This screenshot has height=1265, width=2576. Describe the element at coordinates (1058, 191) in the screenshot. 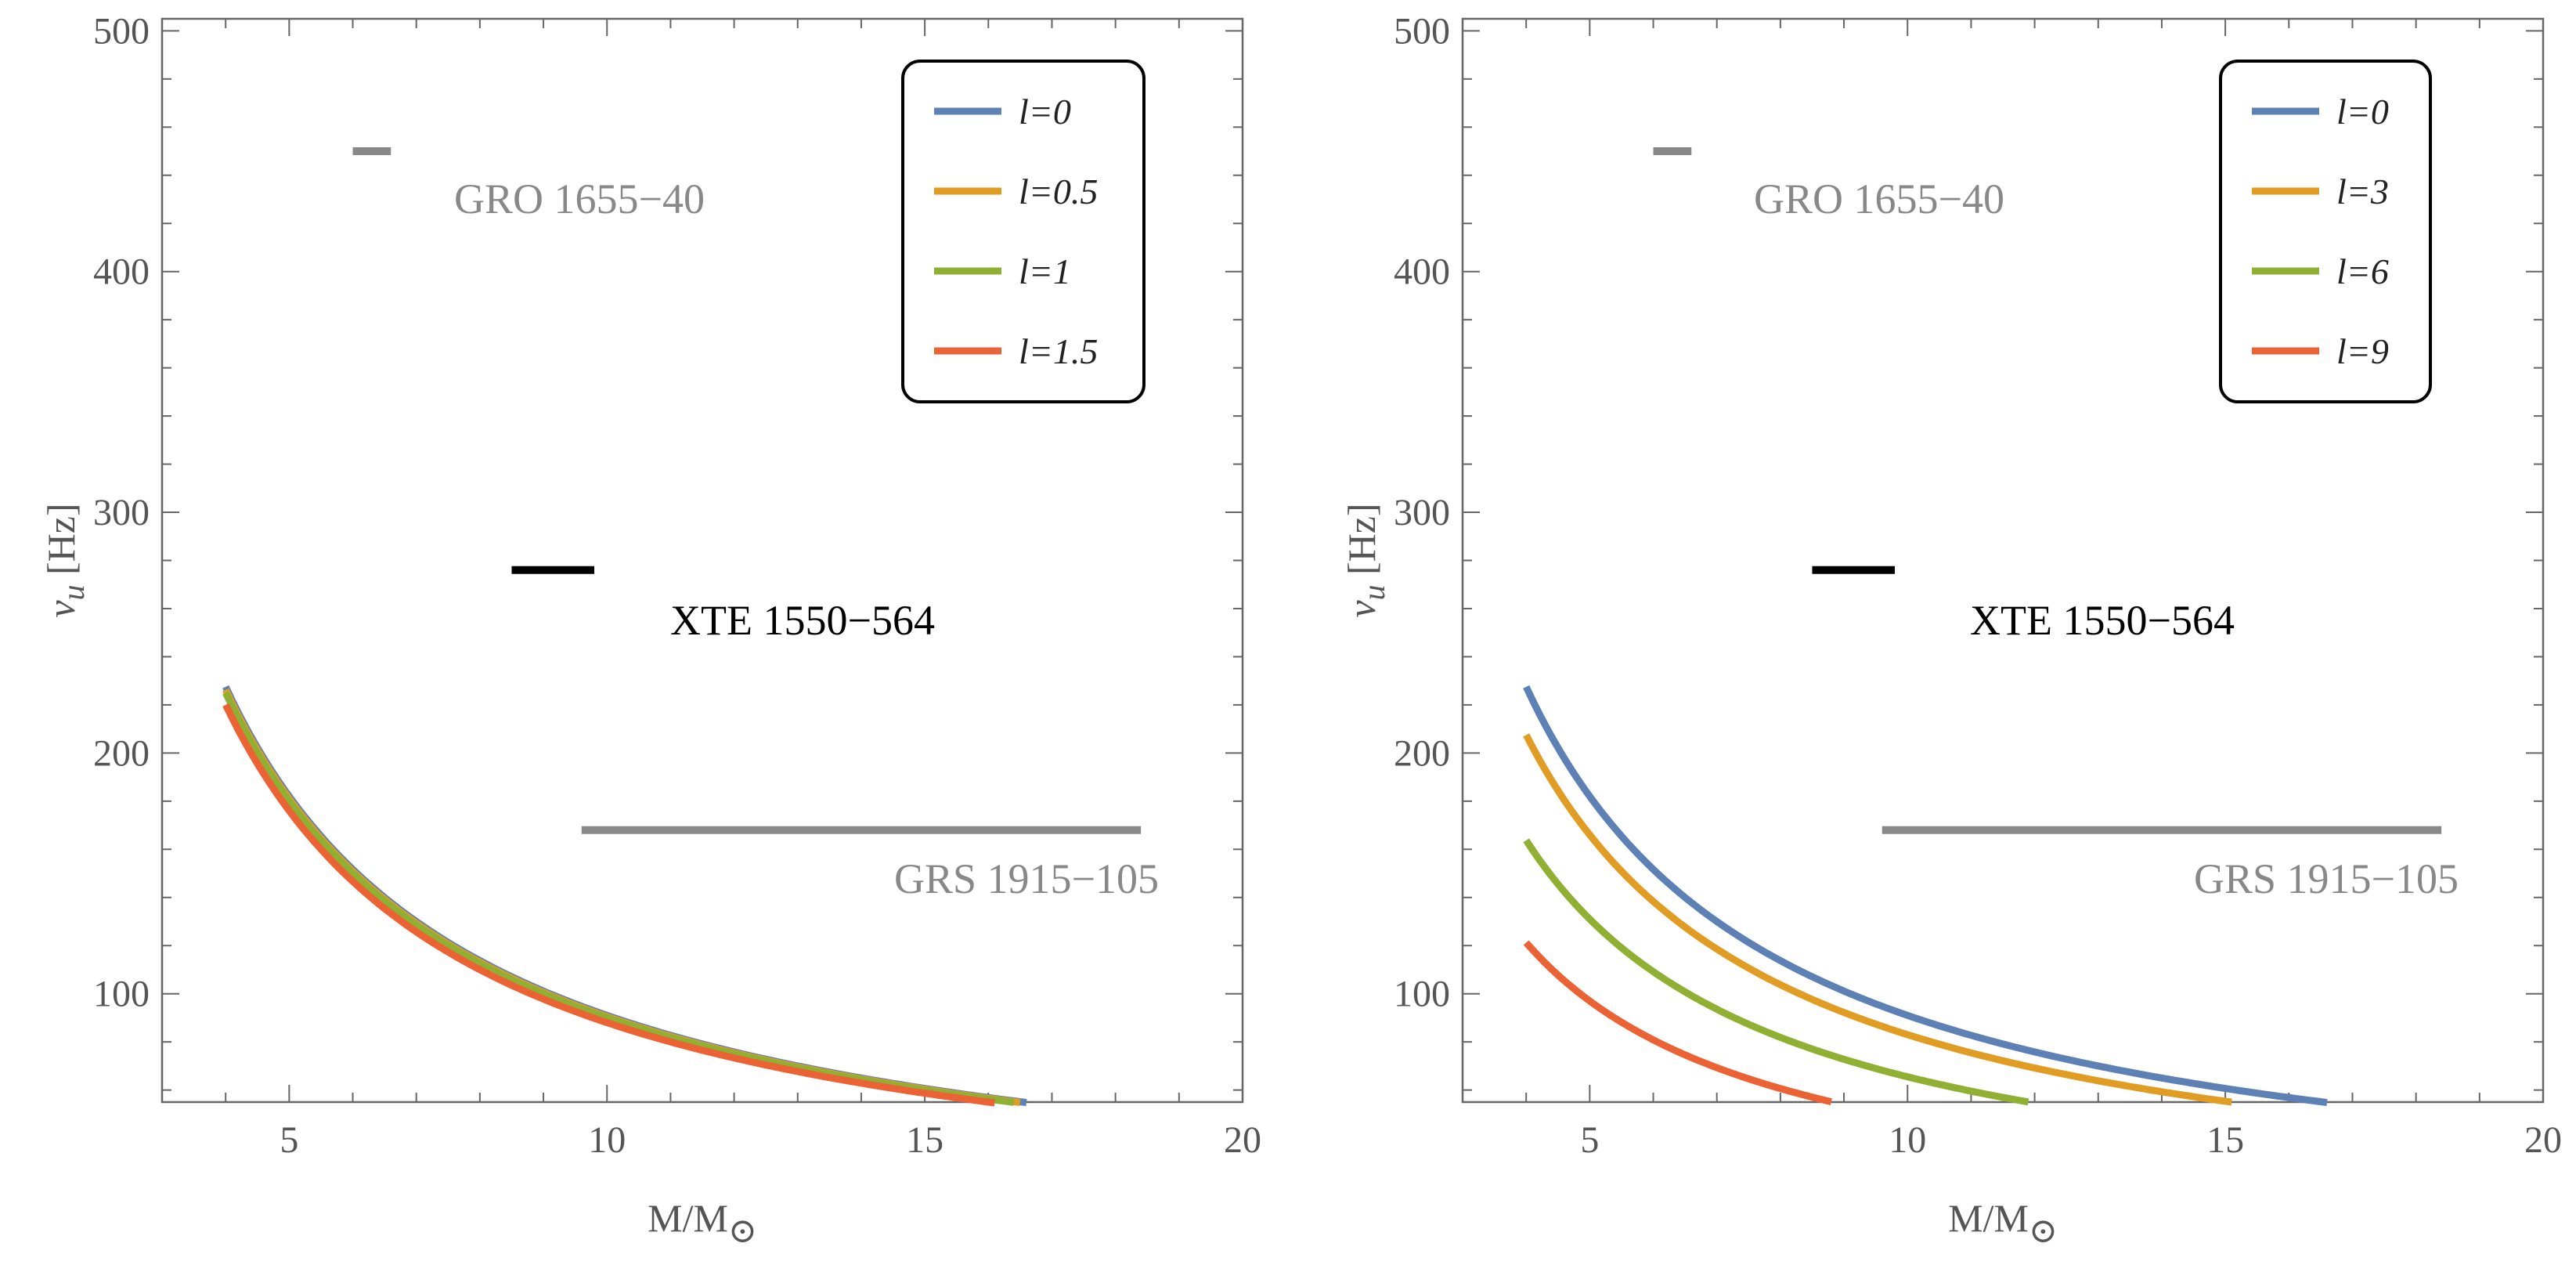

I see `legend-label: l=0.5` at that location.